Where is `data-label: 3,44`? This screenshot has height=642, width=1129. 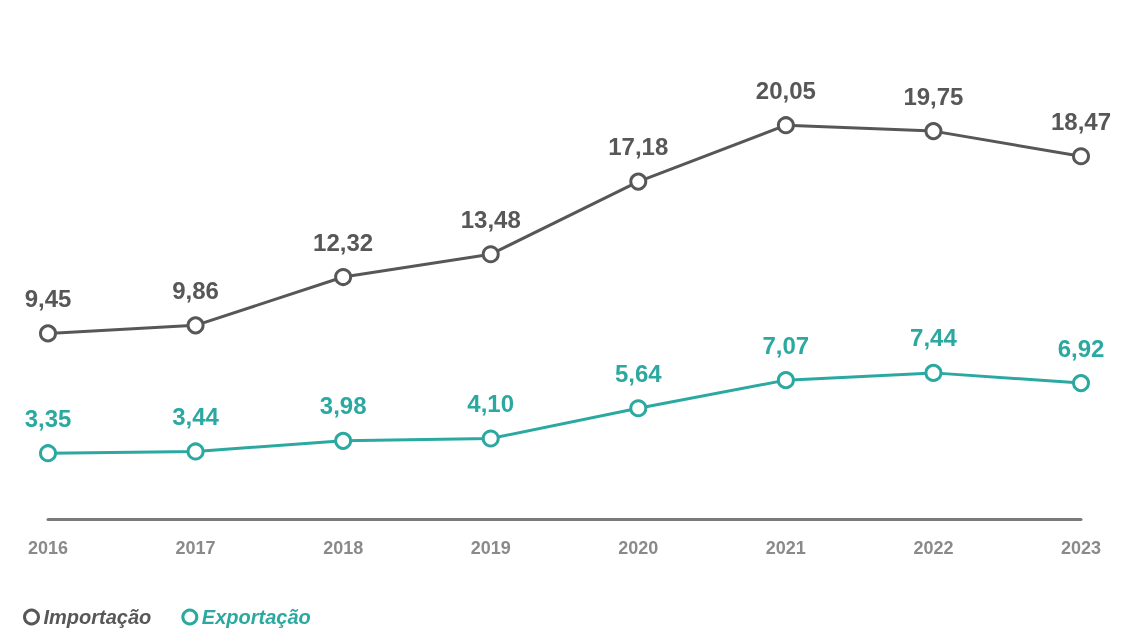
data-label: 3,44 is located at coordinates (196, 416).